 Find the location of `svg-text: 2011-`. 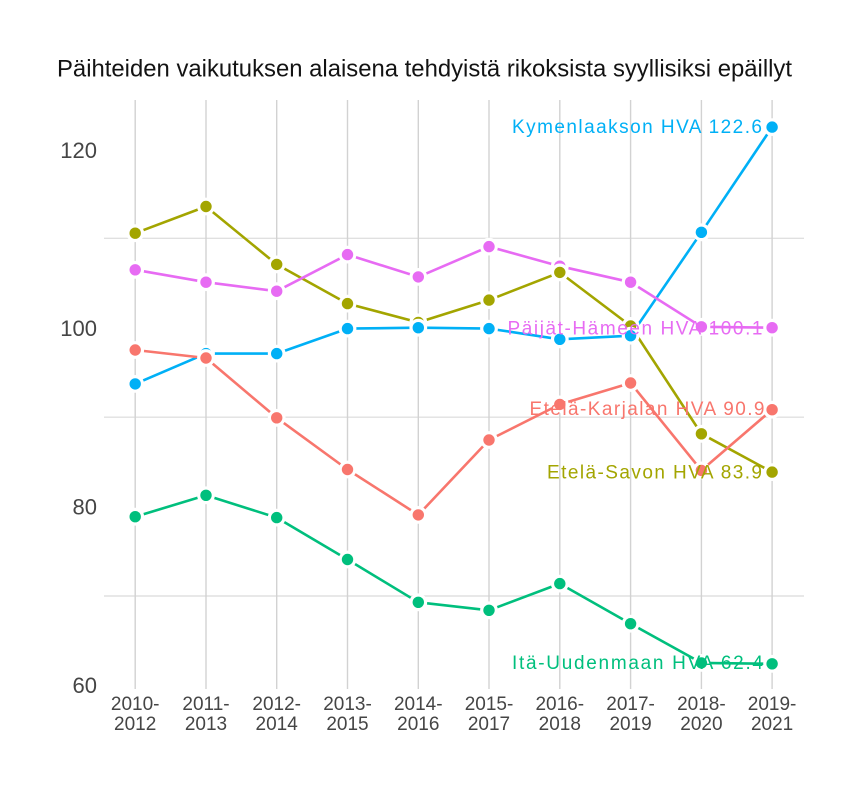

svg-text: 2011- is located at coordinates (205, 704).